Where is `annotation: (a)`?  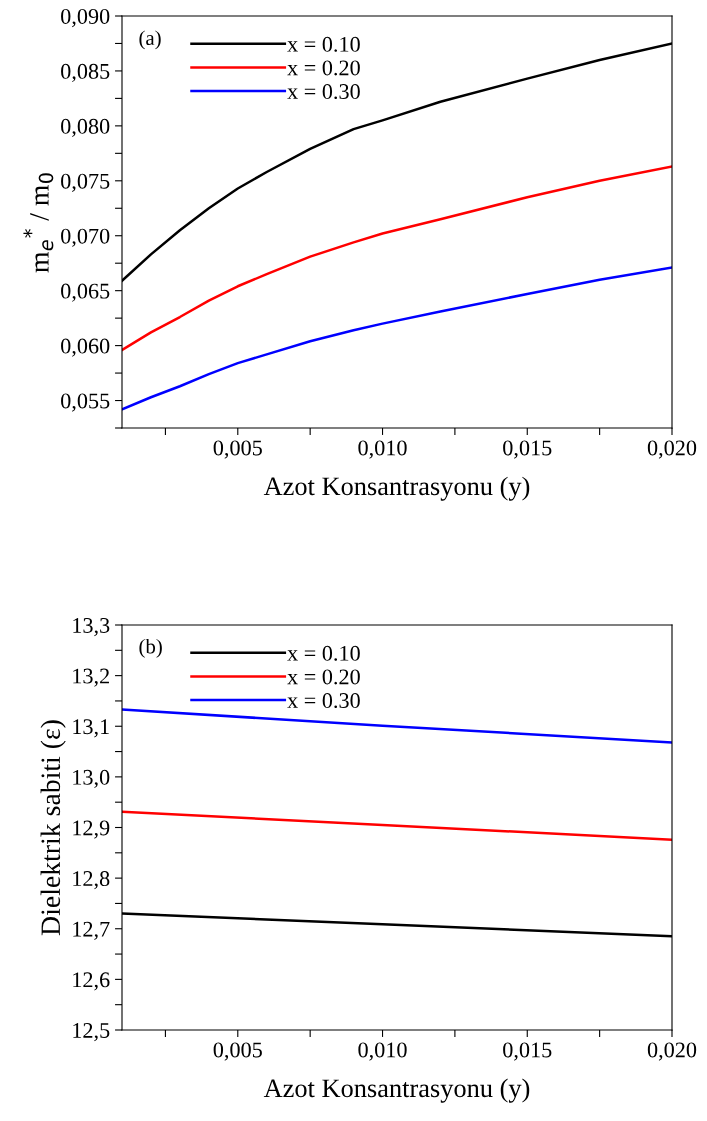 annotation: (a) is located at coordinates (150, 40).